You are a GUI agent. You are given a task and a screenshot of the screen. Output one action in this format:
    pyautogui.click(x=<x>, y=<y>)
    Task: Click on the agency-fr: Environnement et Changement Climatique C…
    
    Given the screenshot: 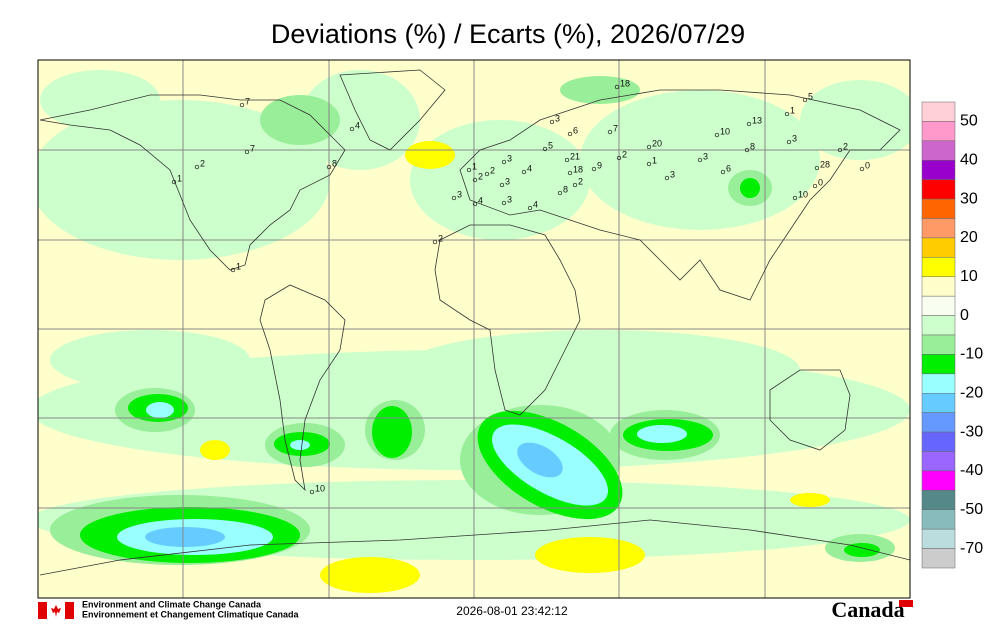 What is the action you would take?
    pyautogui.click(x=191, y=614)
    